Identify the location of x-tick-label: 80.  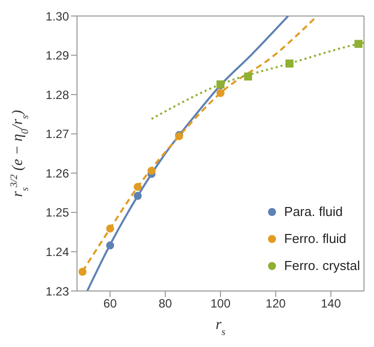
(165, 303).